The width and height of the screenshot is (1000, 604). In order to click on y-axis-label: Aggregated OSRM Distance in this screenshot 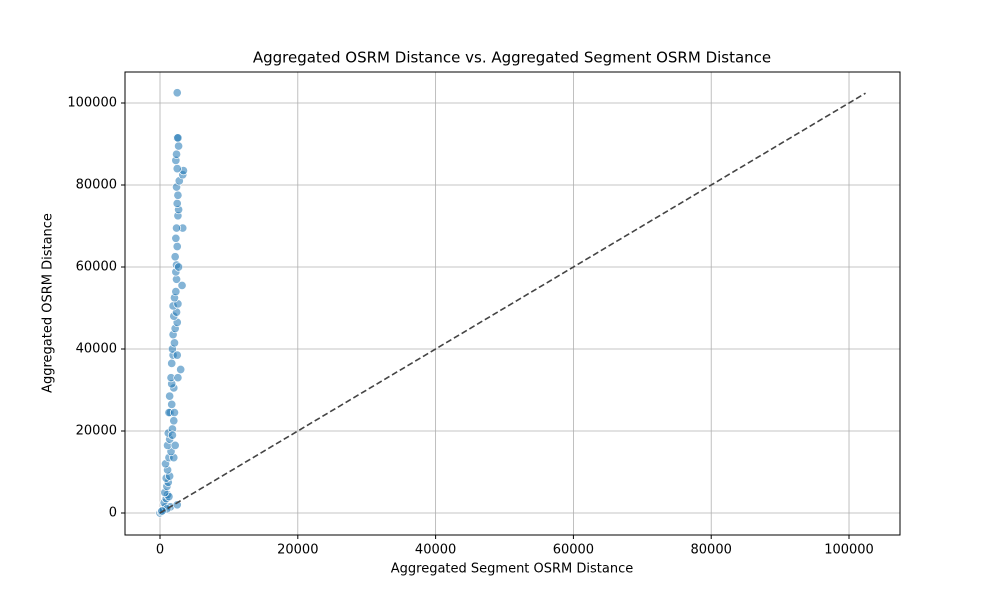, I will do `click(48, 303)`.